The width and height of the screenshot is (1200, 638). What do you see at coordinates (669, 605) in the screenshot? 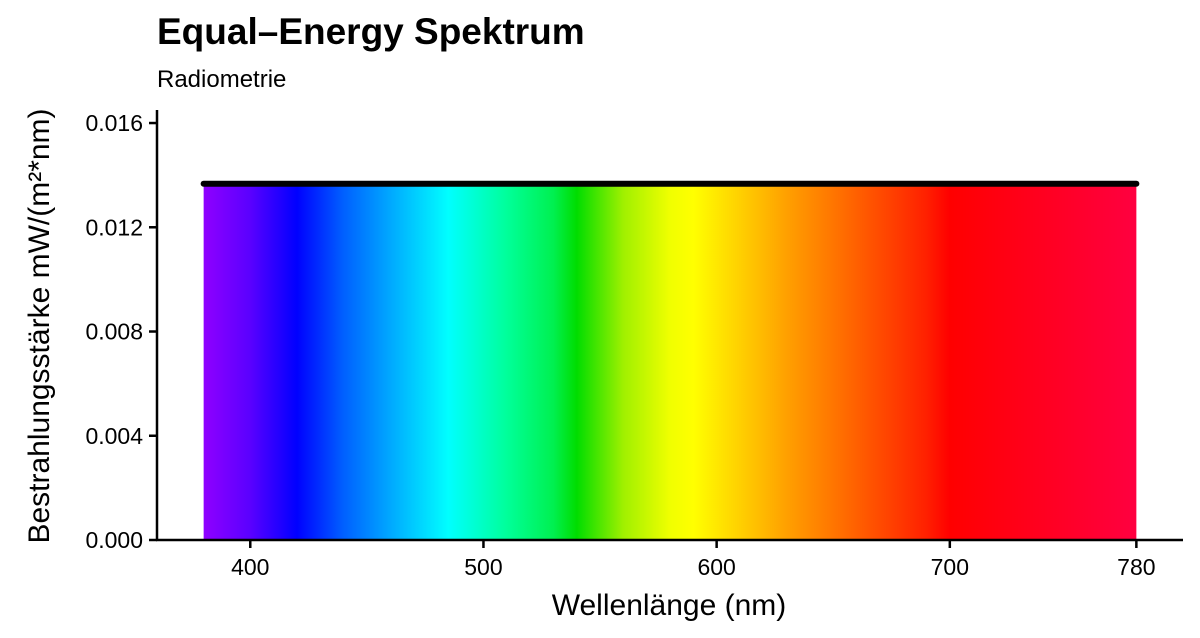
I see `x-axis-title: Wellenlänge (nm)` at bounding box center [669, 605].